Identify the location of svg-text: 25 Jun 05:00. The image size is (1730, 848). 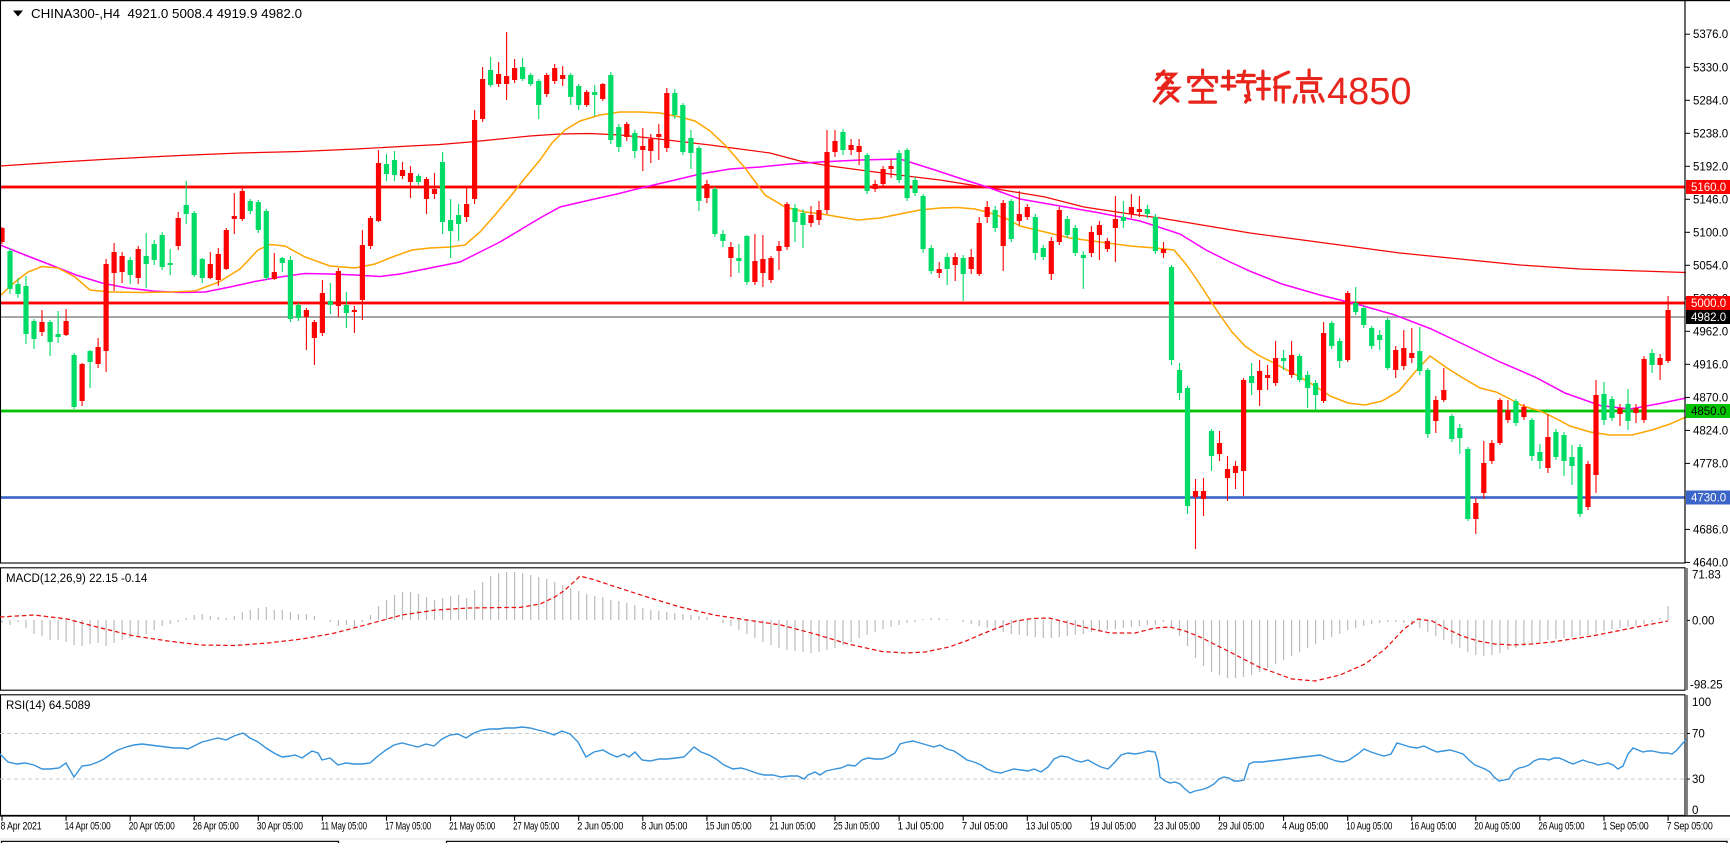
(857, 827).